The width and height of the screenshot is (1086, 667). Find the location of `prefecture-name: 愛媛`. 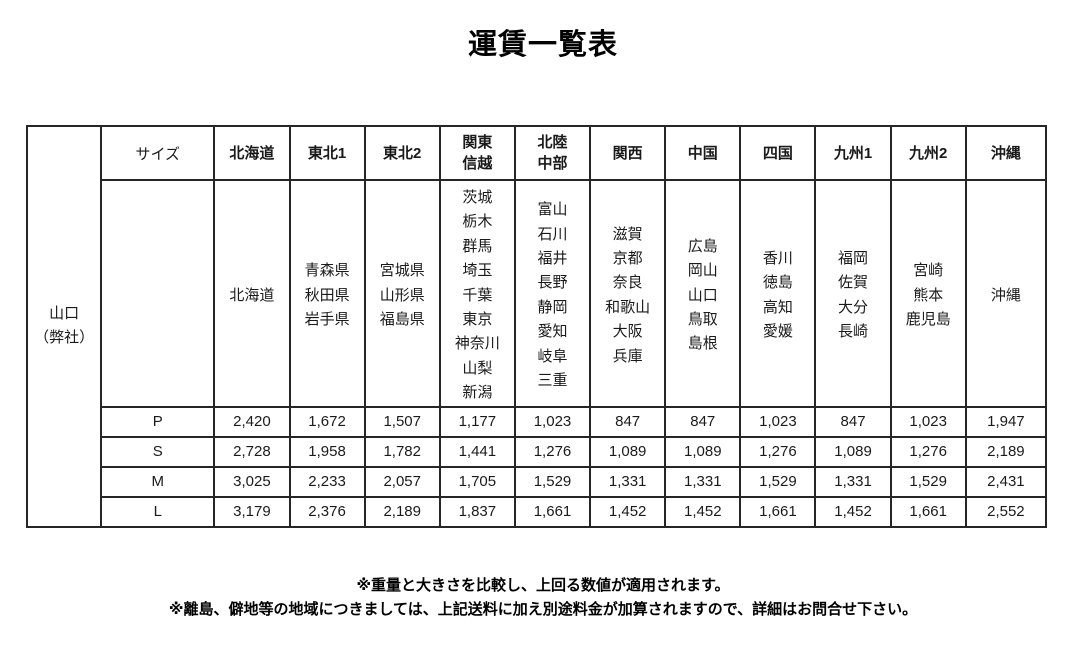

prefecture-name: 愛媛 is located at coordinates (777, 332).